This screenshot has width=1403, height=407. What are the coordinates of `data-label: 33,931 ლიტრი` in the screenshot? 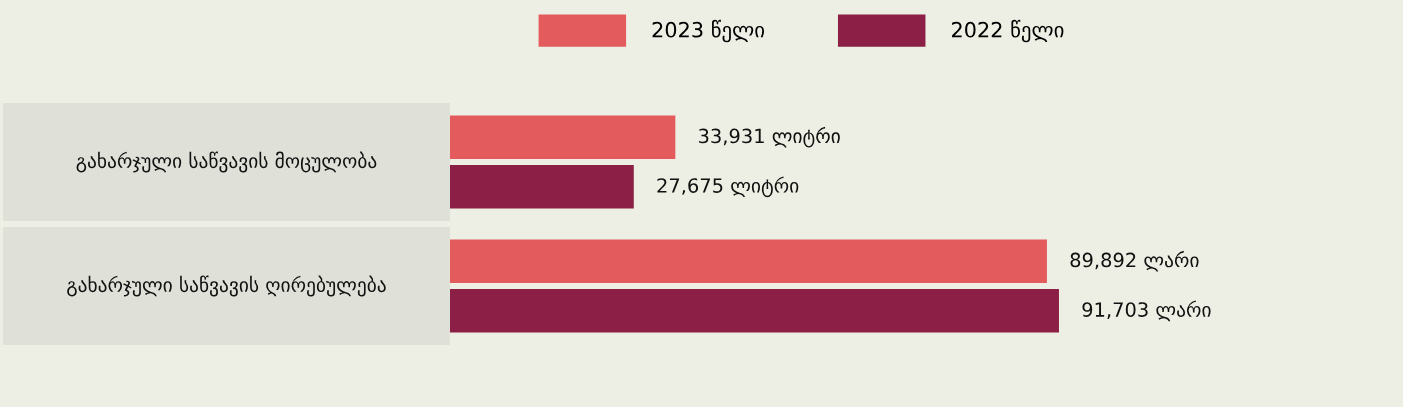 It's located at (769, 137).